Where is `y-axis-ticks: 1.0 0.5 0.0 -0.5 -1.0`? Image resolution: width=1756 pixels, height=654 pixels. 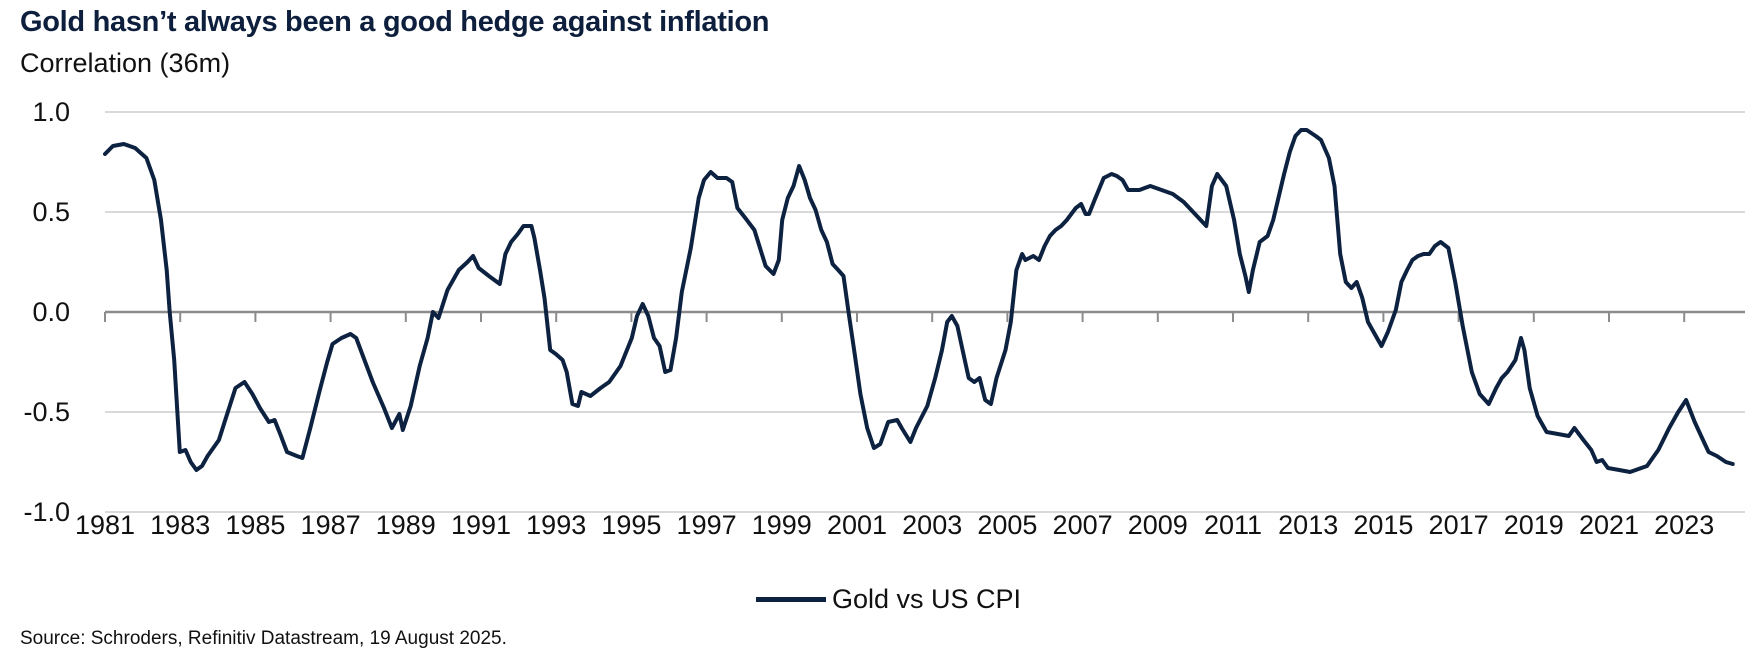
y-axis-ticks: 1.0 0.5 0.0 -0.5 -1.0 is located at coordinates (46, 312).